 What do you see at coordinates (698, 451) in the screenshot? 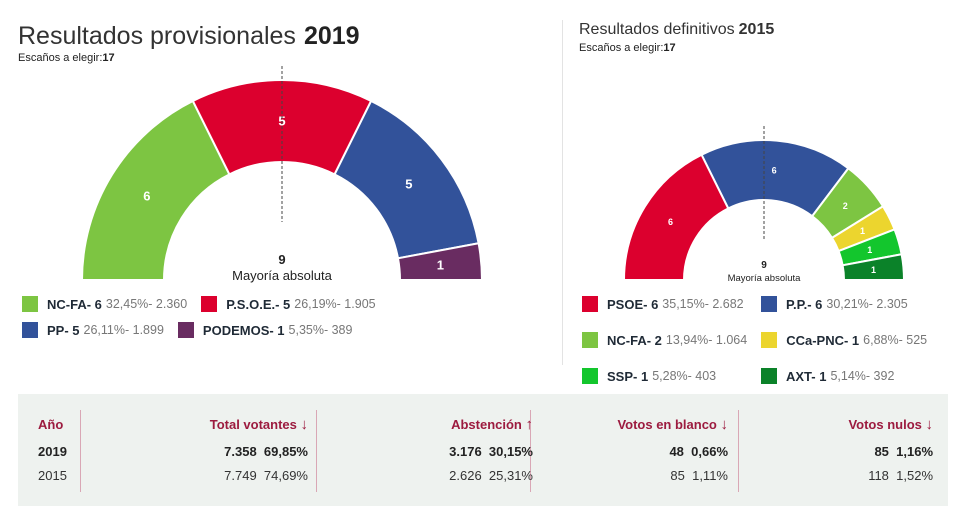
I see `table-cell: 48 0,66%` at bounding box center [698, 451].